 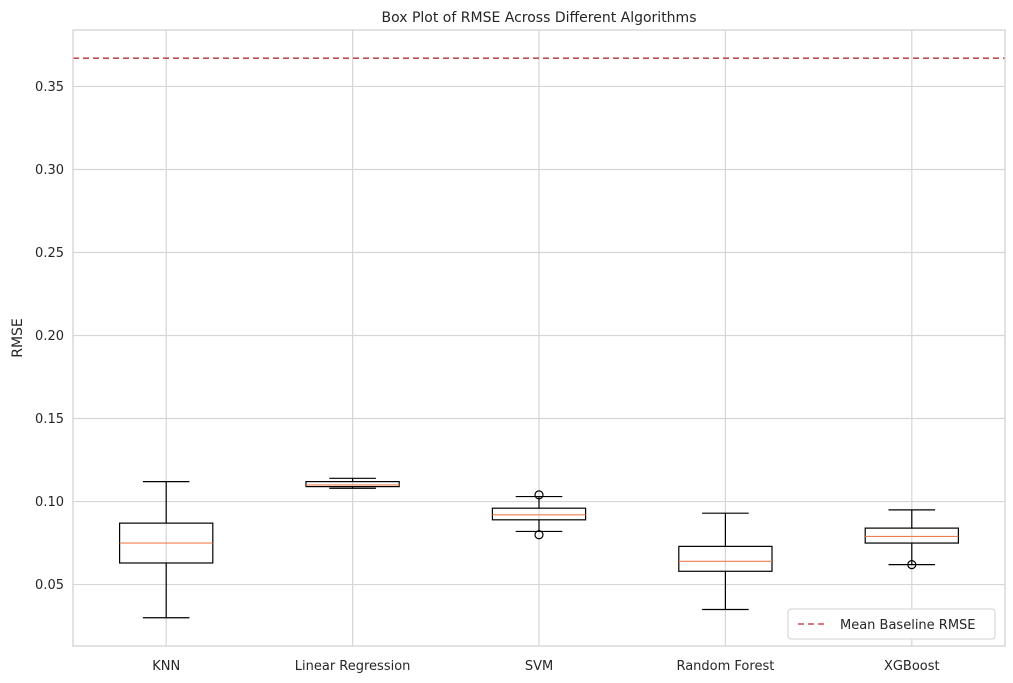 I want to click on legend-box, so click(x=891, y=624).